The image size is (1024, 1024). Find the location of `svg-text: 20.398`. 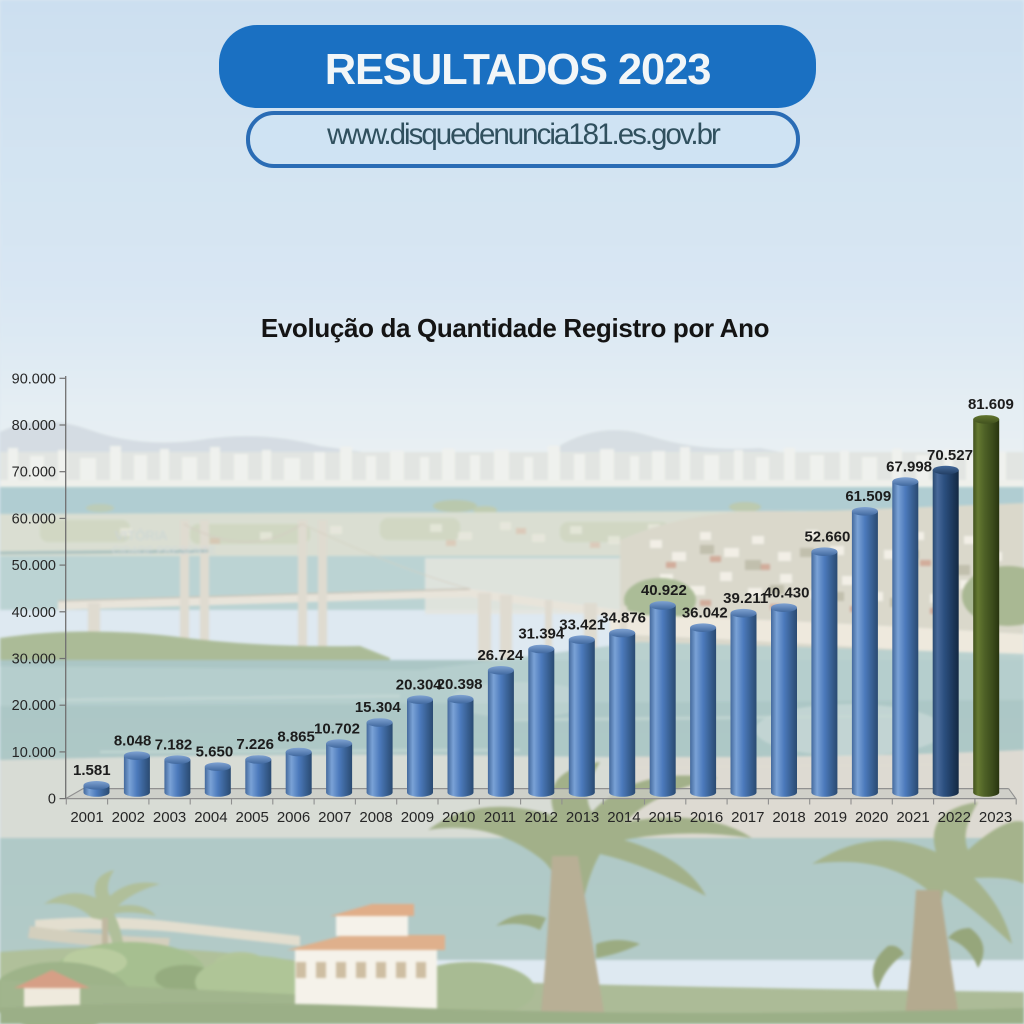

svg-text: 20.398 is located at coordinates (460, 684).